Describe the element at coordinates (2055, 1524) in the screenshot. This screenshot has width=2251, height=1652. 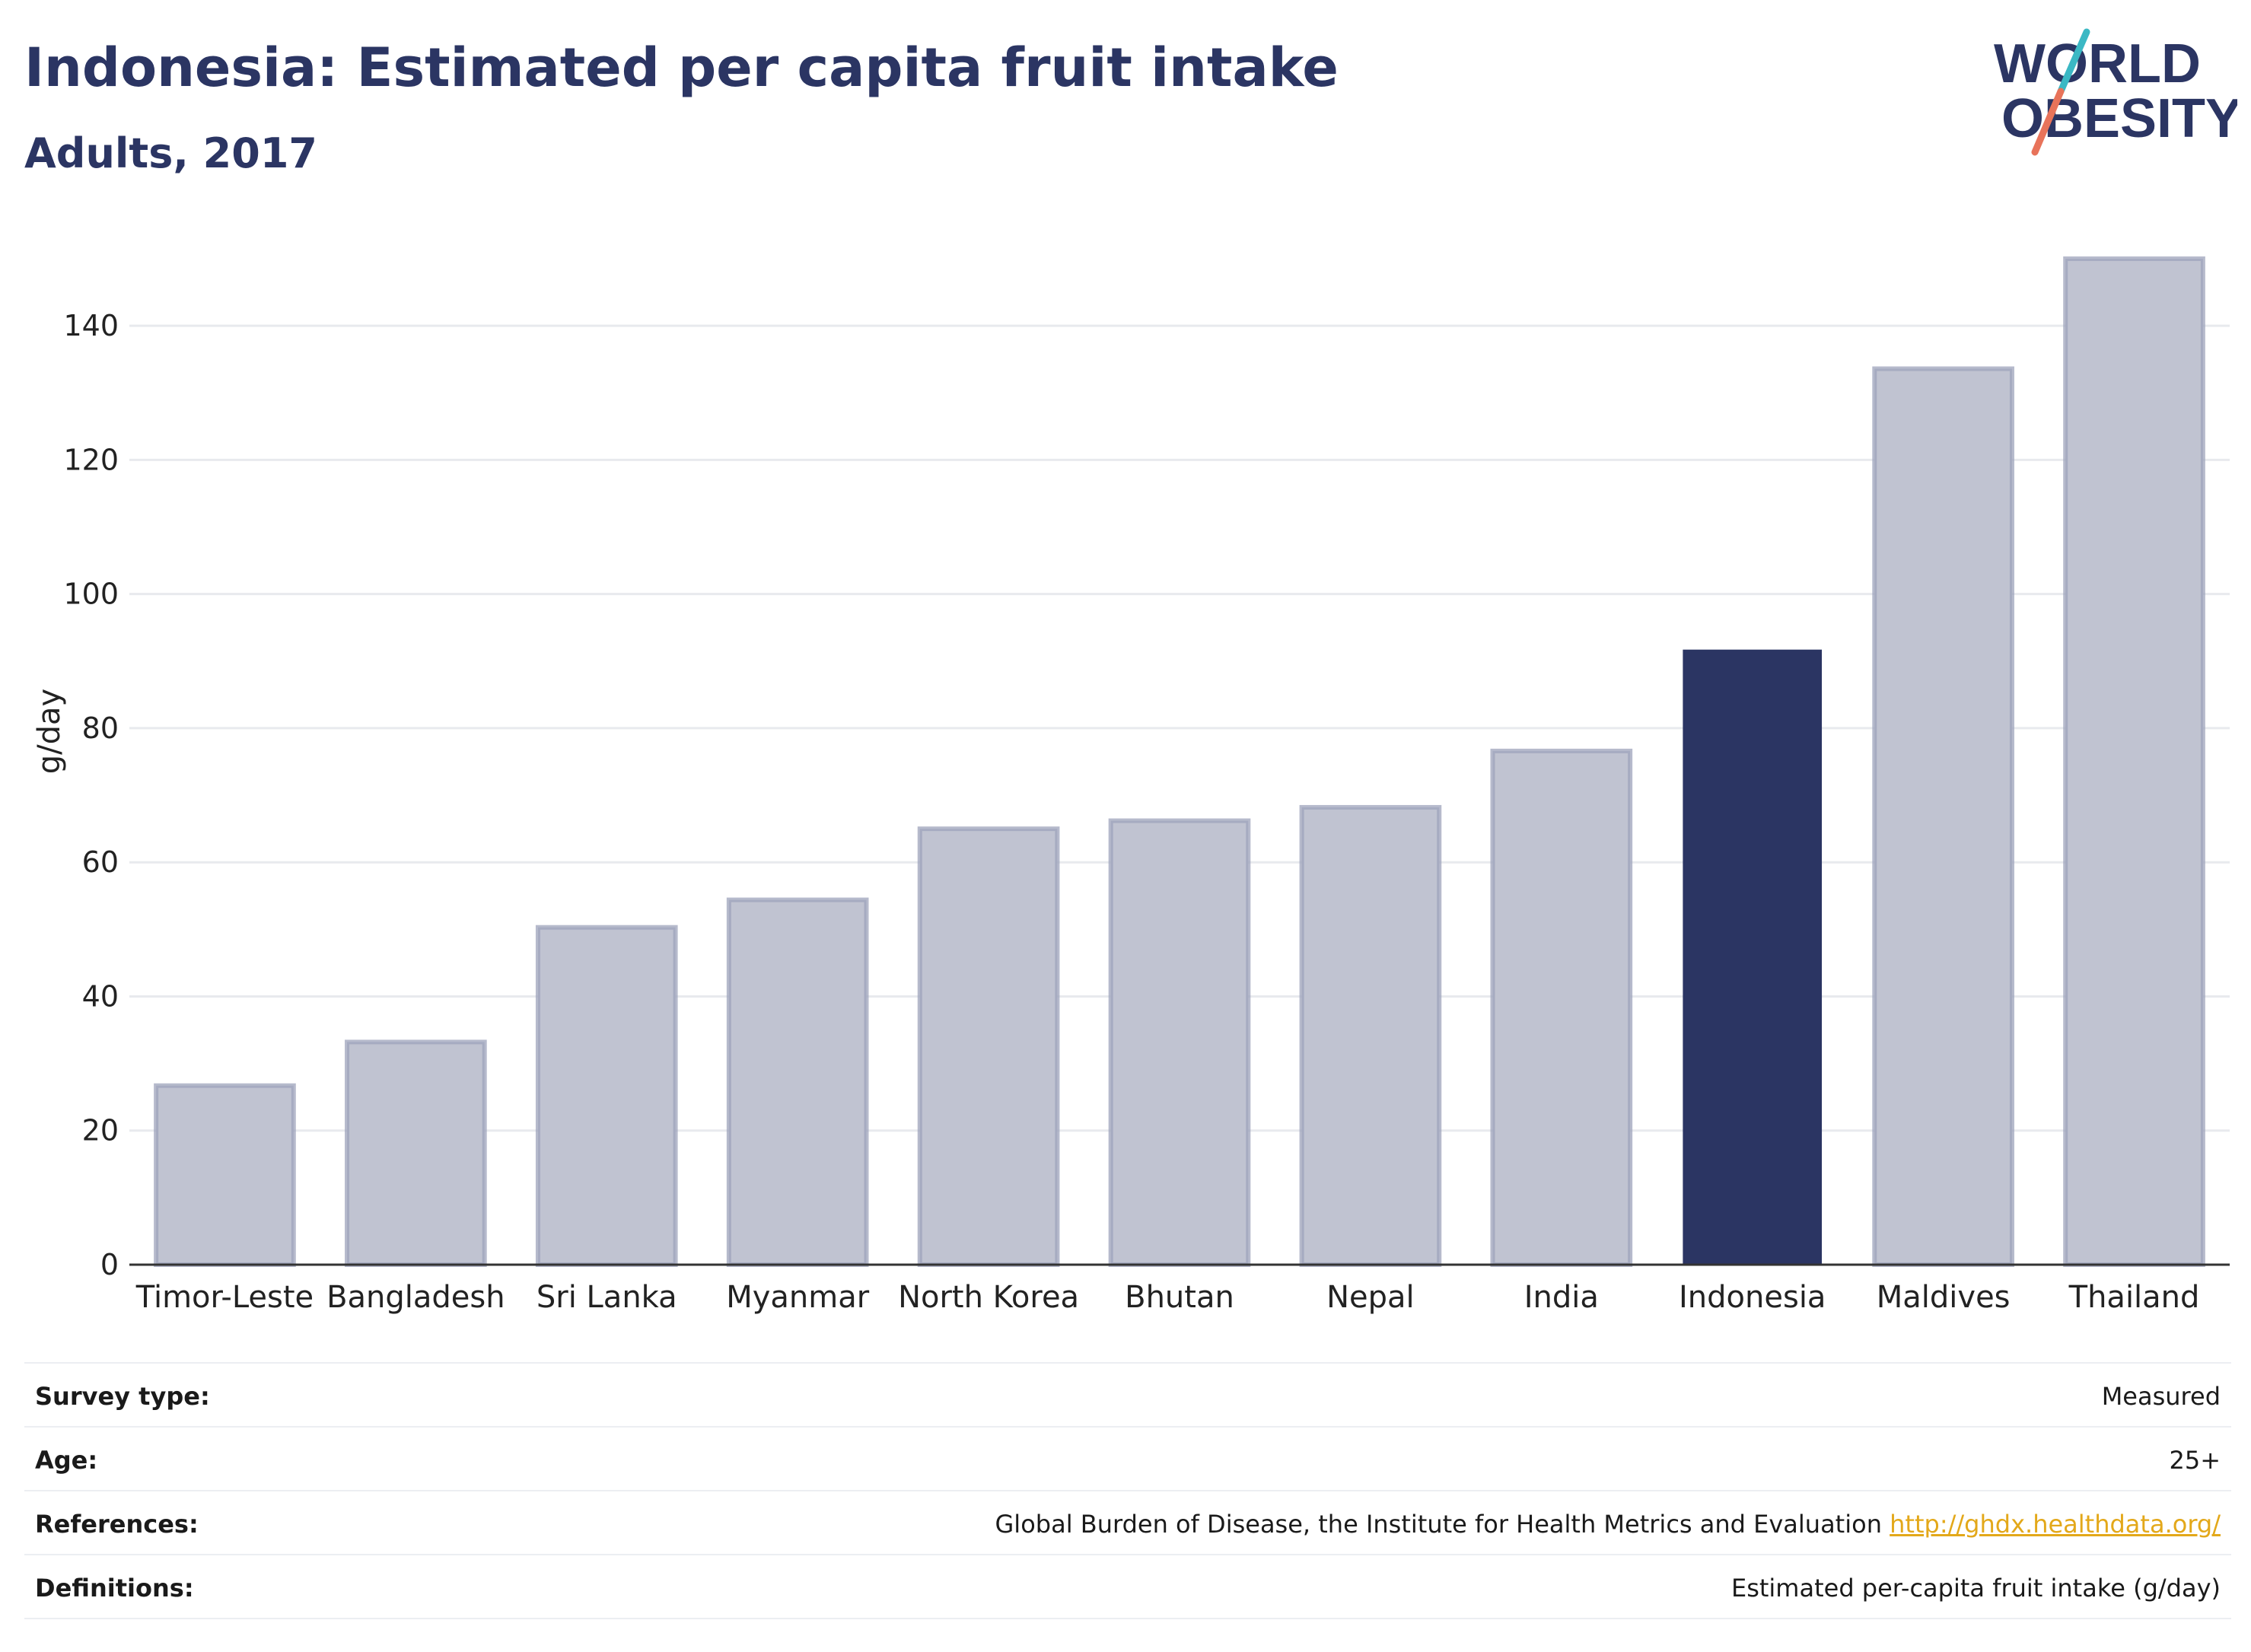
I see `reference-link: http://ghdx.healthdata.org/` at that location.